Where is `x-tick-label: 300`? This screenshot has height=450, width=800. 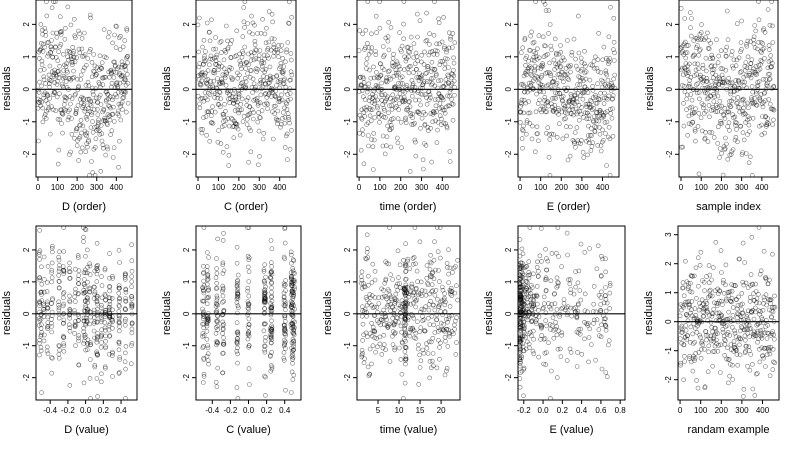 x-tick-label: 300 is located at coordinates (260, 187).